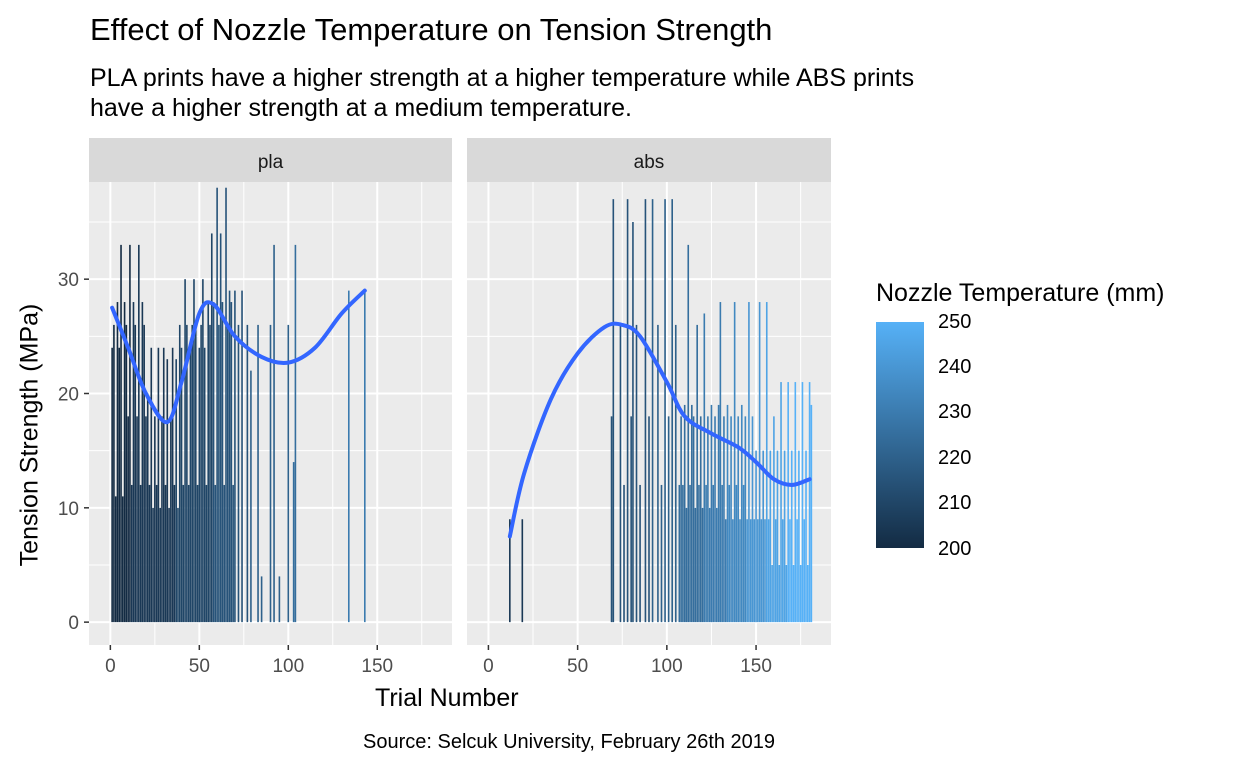 This screenshot has height=768, width=1248. Describe the element at coordinates (447, 698) in the screenshot. I see `x-axis-title: Trial Number` at that location.